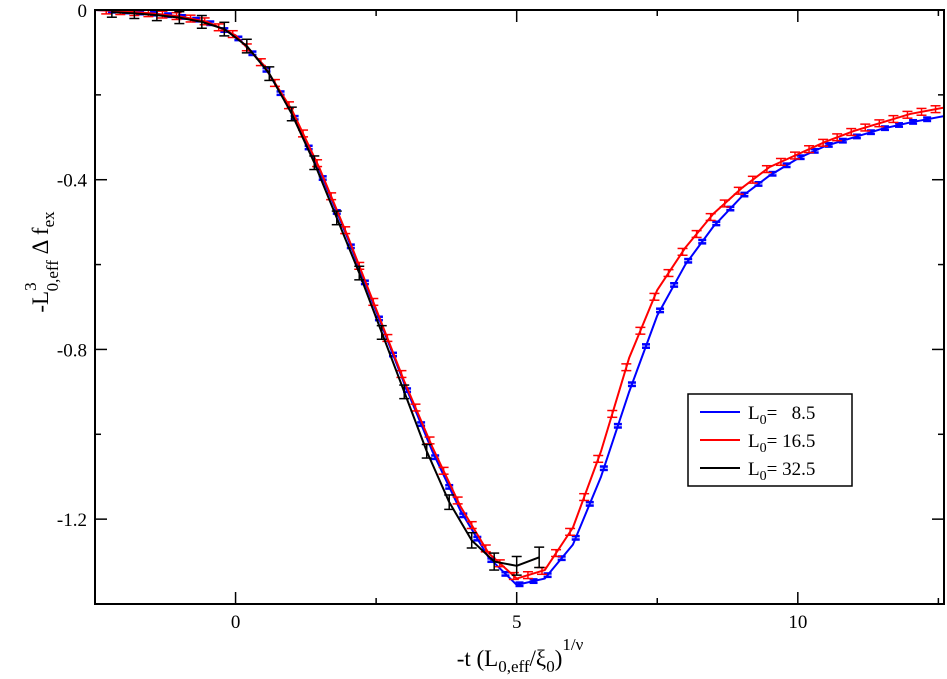  Describe the element at coordinates (520, 655) in the screenshot. I see `x-axis-label: -t (L0,eff/ξ0)1/ν` at that location.